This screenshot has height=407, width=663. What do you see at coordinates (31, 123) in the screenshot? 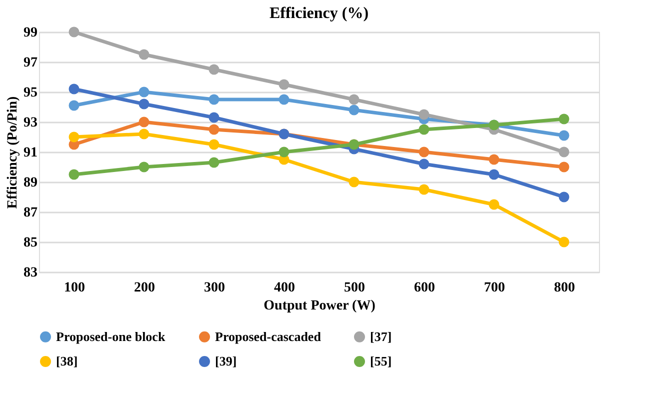
I see `y-tick-label: 93` at bounding box center [31, 123].